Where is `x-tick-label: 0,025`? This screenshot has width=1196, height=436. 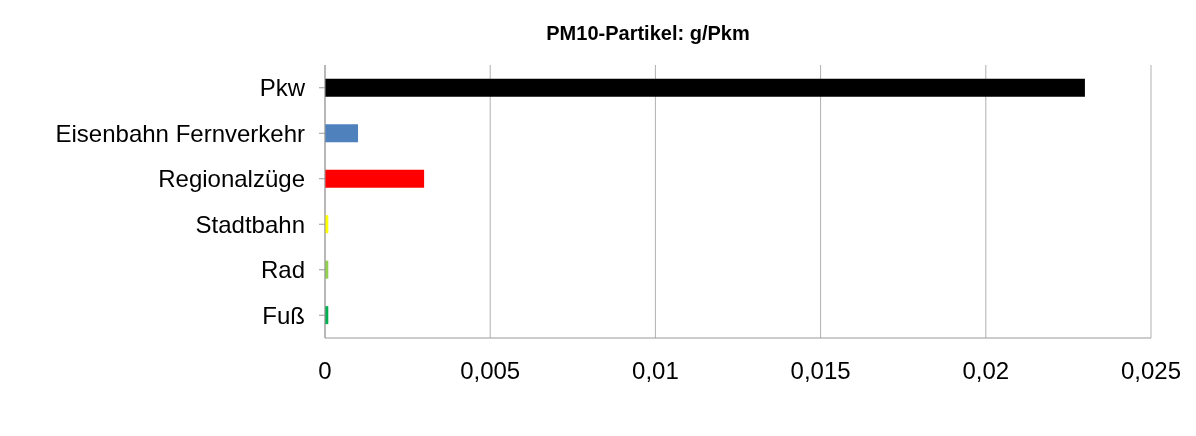
x-tick-label: 0,025 is located at coordinates (1151, 371).